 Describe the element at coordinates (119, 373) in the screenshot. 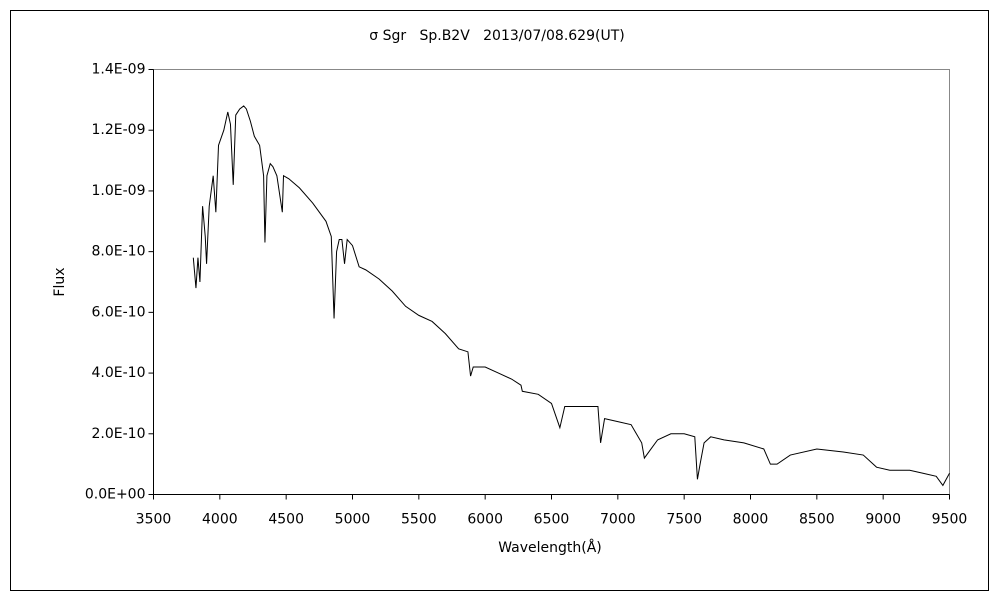

I see `y-tick-label: 4.0E-10` at that location.